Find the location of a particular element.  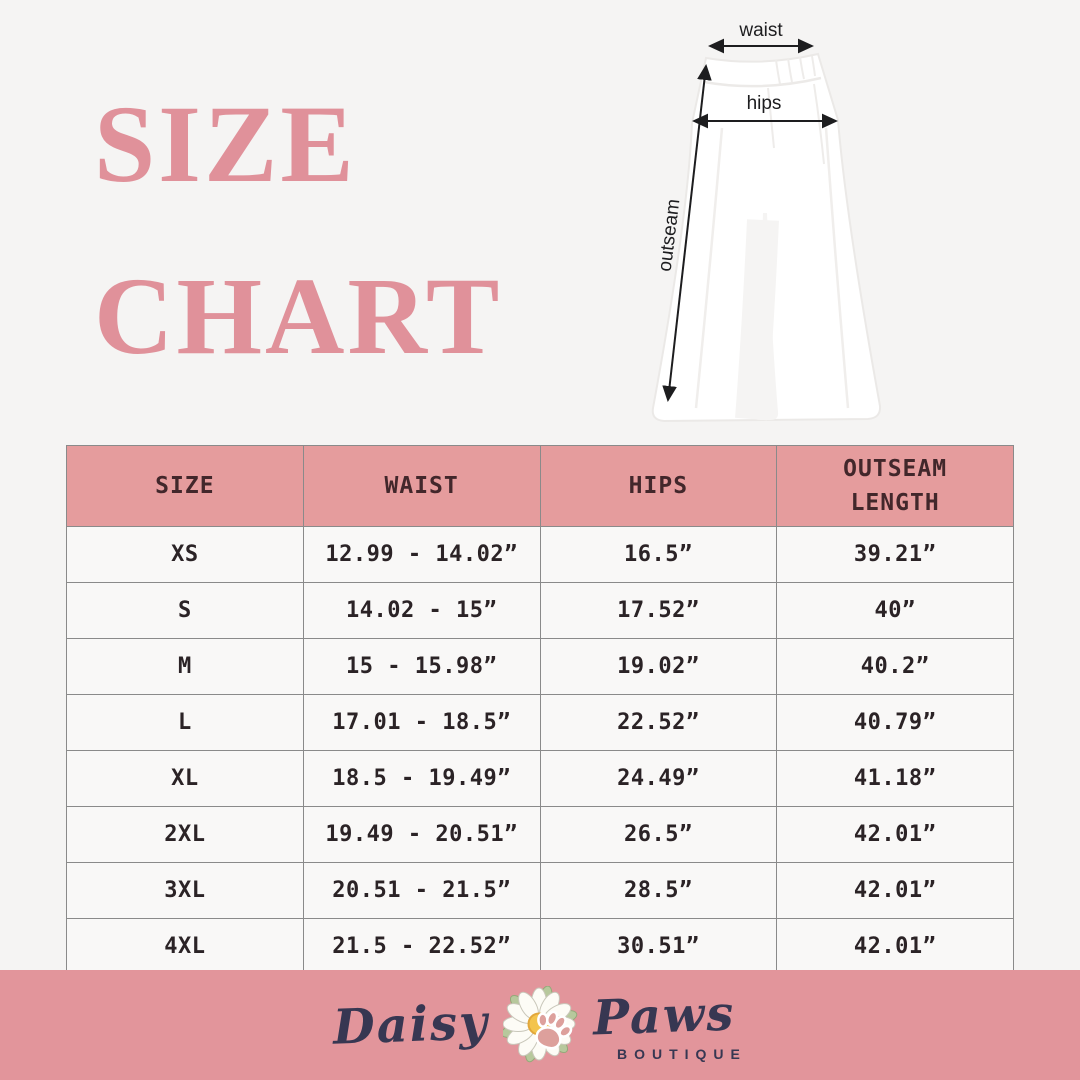

table-cell: 2XL is located at coordinates (185, 834).